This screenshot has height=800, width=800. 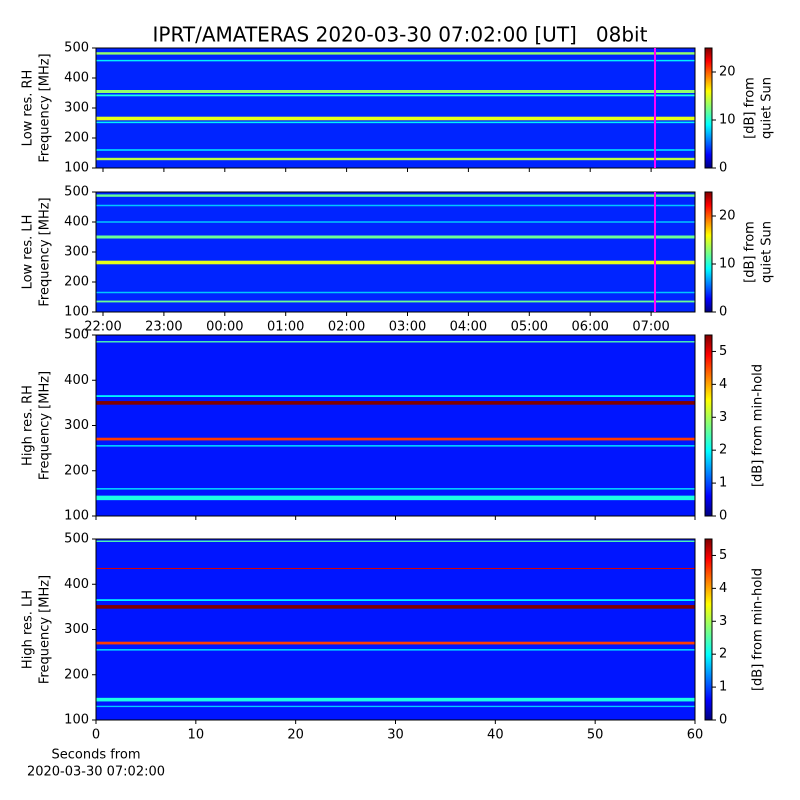 What do you see at coordinates (224, 327) in the screenshot?
I see `x-tick-label: 00:00` at bounding box center [224, 327].